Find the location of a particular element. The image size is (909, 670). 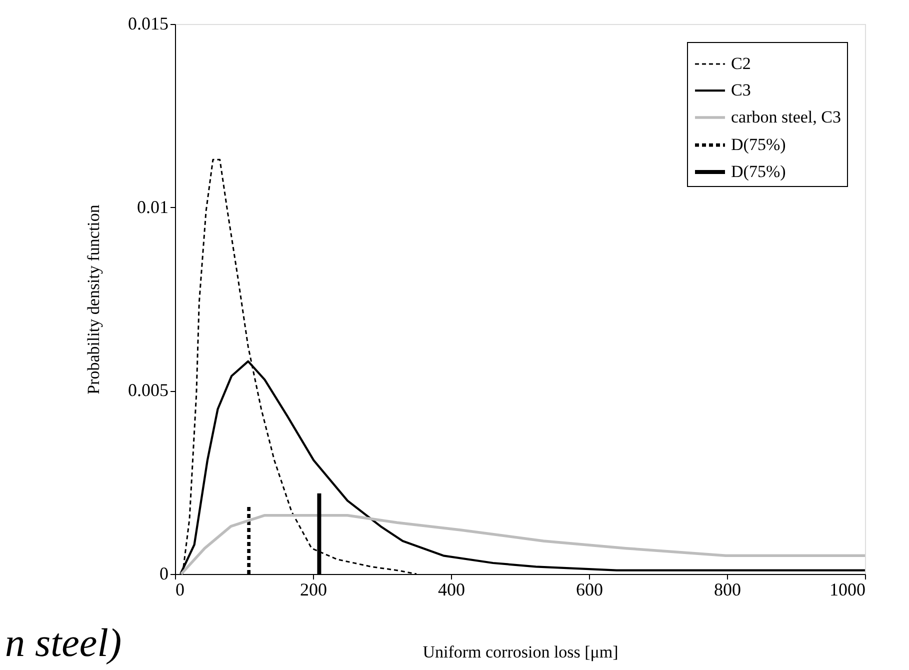

x-axis-title: Uniform corrosion loss [μm] is located at coordinates (520, 652).